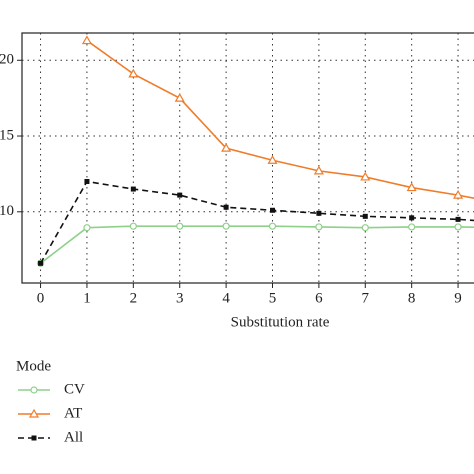 Image resolution: width=474 pixels, height=474 pixels. I want to click on x-tick-label: 1, so click(87, 298).